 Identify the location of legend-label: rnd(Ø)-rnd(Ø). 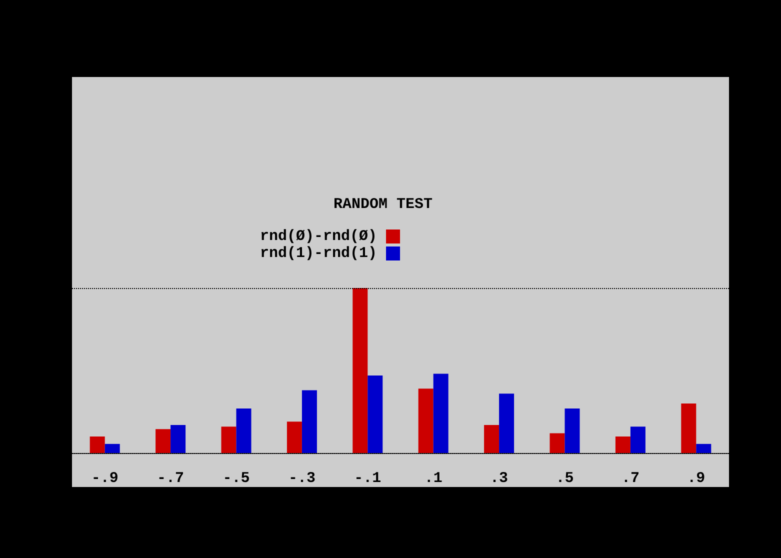
(319, 236).